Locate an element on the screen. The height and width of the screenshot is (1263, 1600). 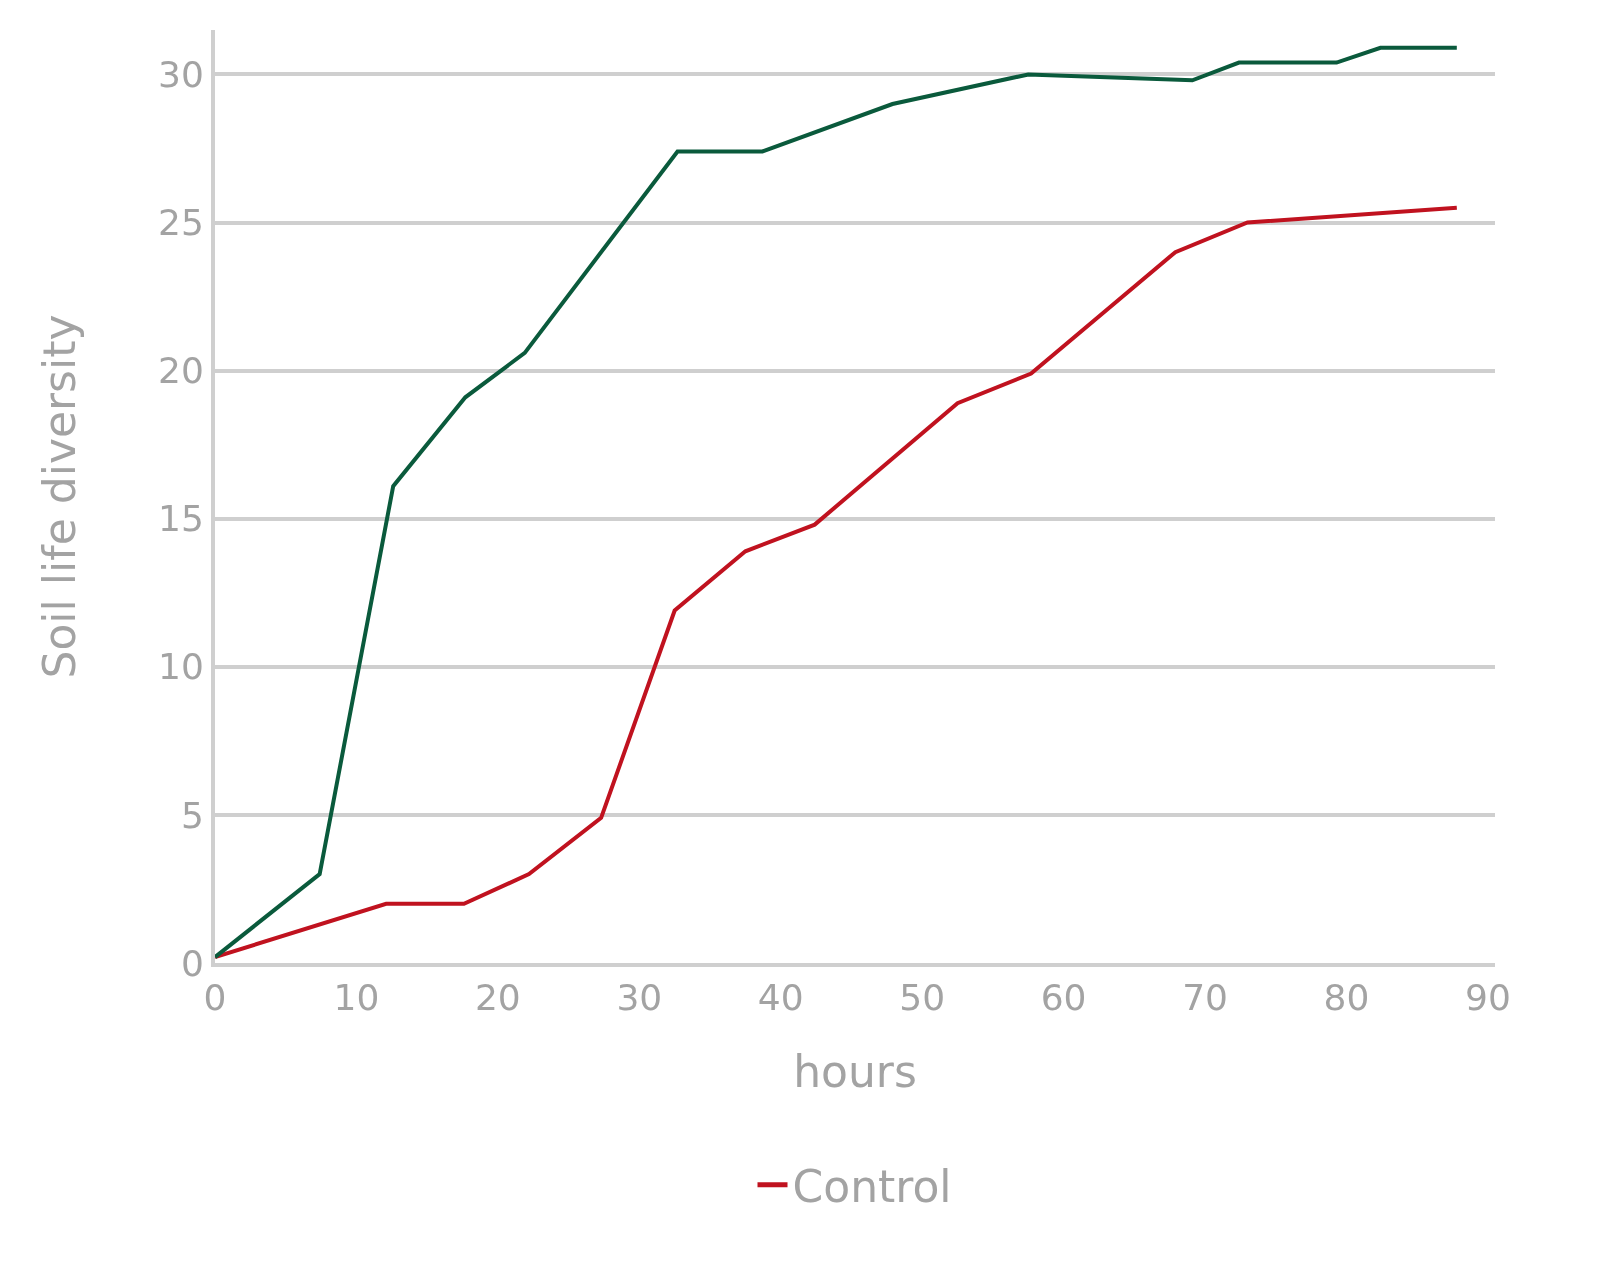
y-tick-label: 5 is located at coordinates (192, 815).